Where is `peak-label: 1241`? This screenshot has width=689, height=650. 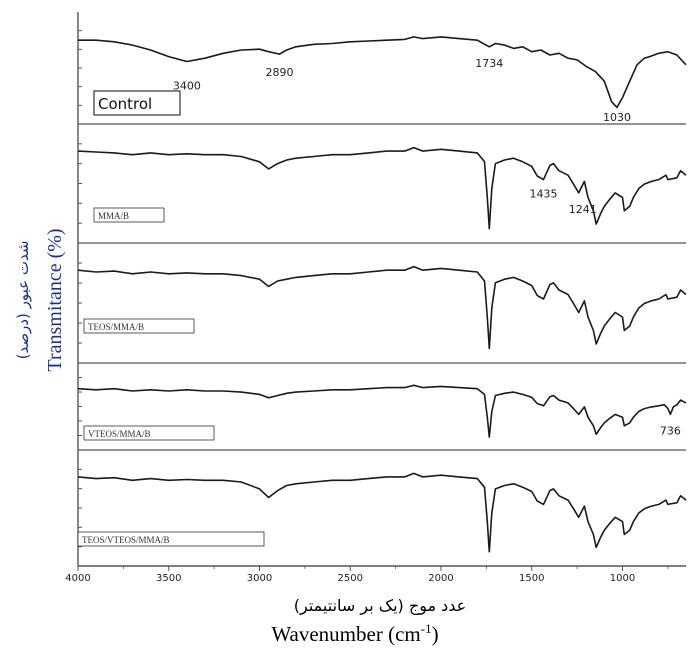
peak-label: 1241 is located at coordinates (583, 209).